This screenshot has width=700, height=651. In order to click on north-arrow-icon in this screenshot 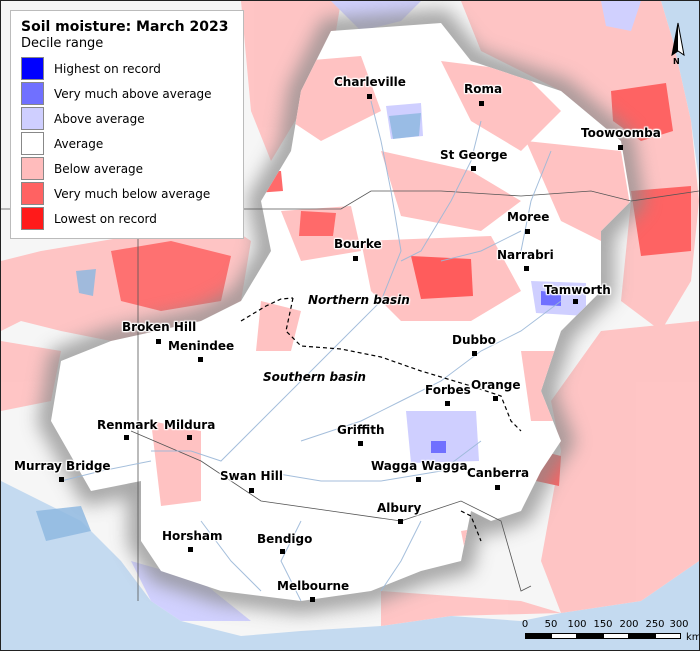, I will do `click(678, 39)`.